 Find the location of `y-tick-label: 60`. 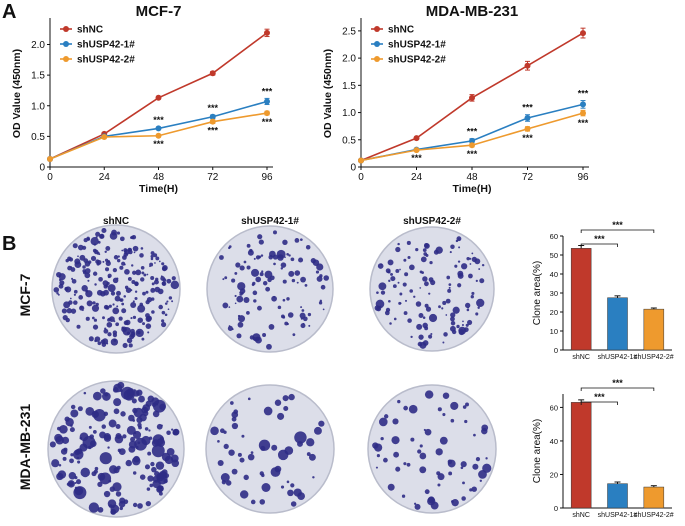

y-tick-label: 60 is located at coordinates (554, 236).